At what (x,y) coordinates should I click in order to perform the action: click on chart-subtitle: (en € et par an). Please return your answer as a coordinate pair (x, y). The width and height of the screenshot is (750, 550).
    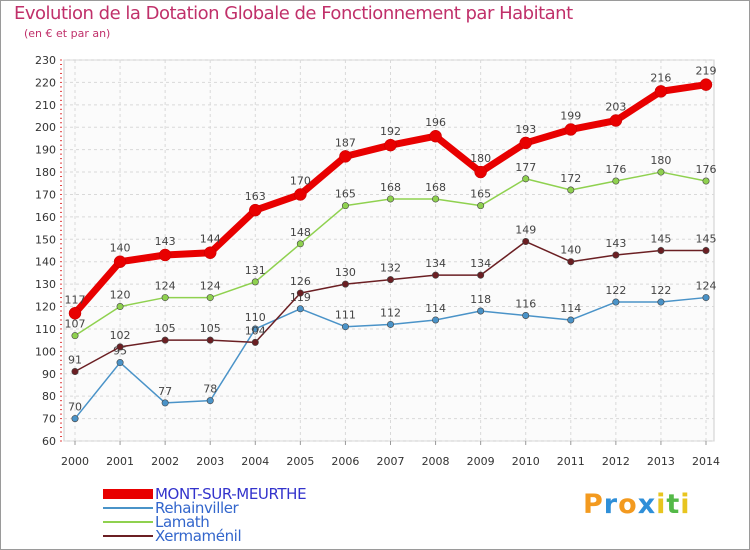
    Looking at the image, I should click on (67, 33).